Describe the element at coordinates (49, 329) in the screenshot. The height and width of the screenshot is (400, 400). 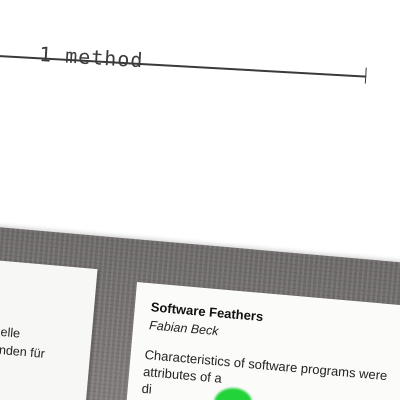
I see `paper-card-left: uelle anden für` at that location.